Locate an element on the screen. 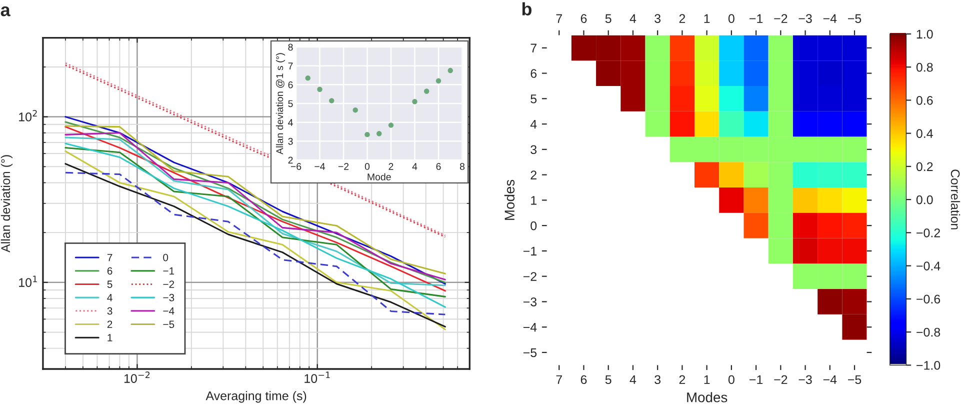  legend-label: −5 is located at coordinates (168, 324).